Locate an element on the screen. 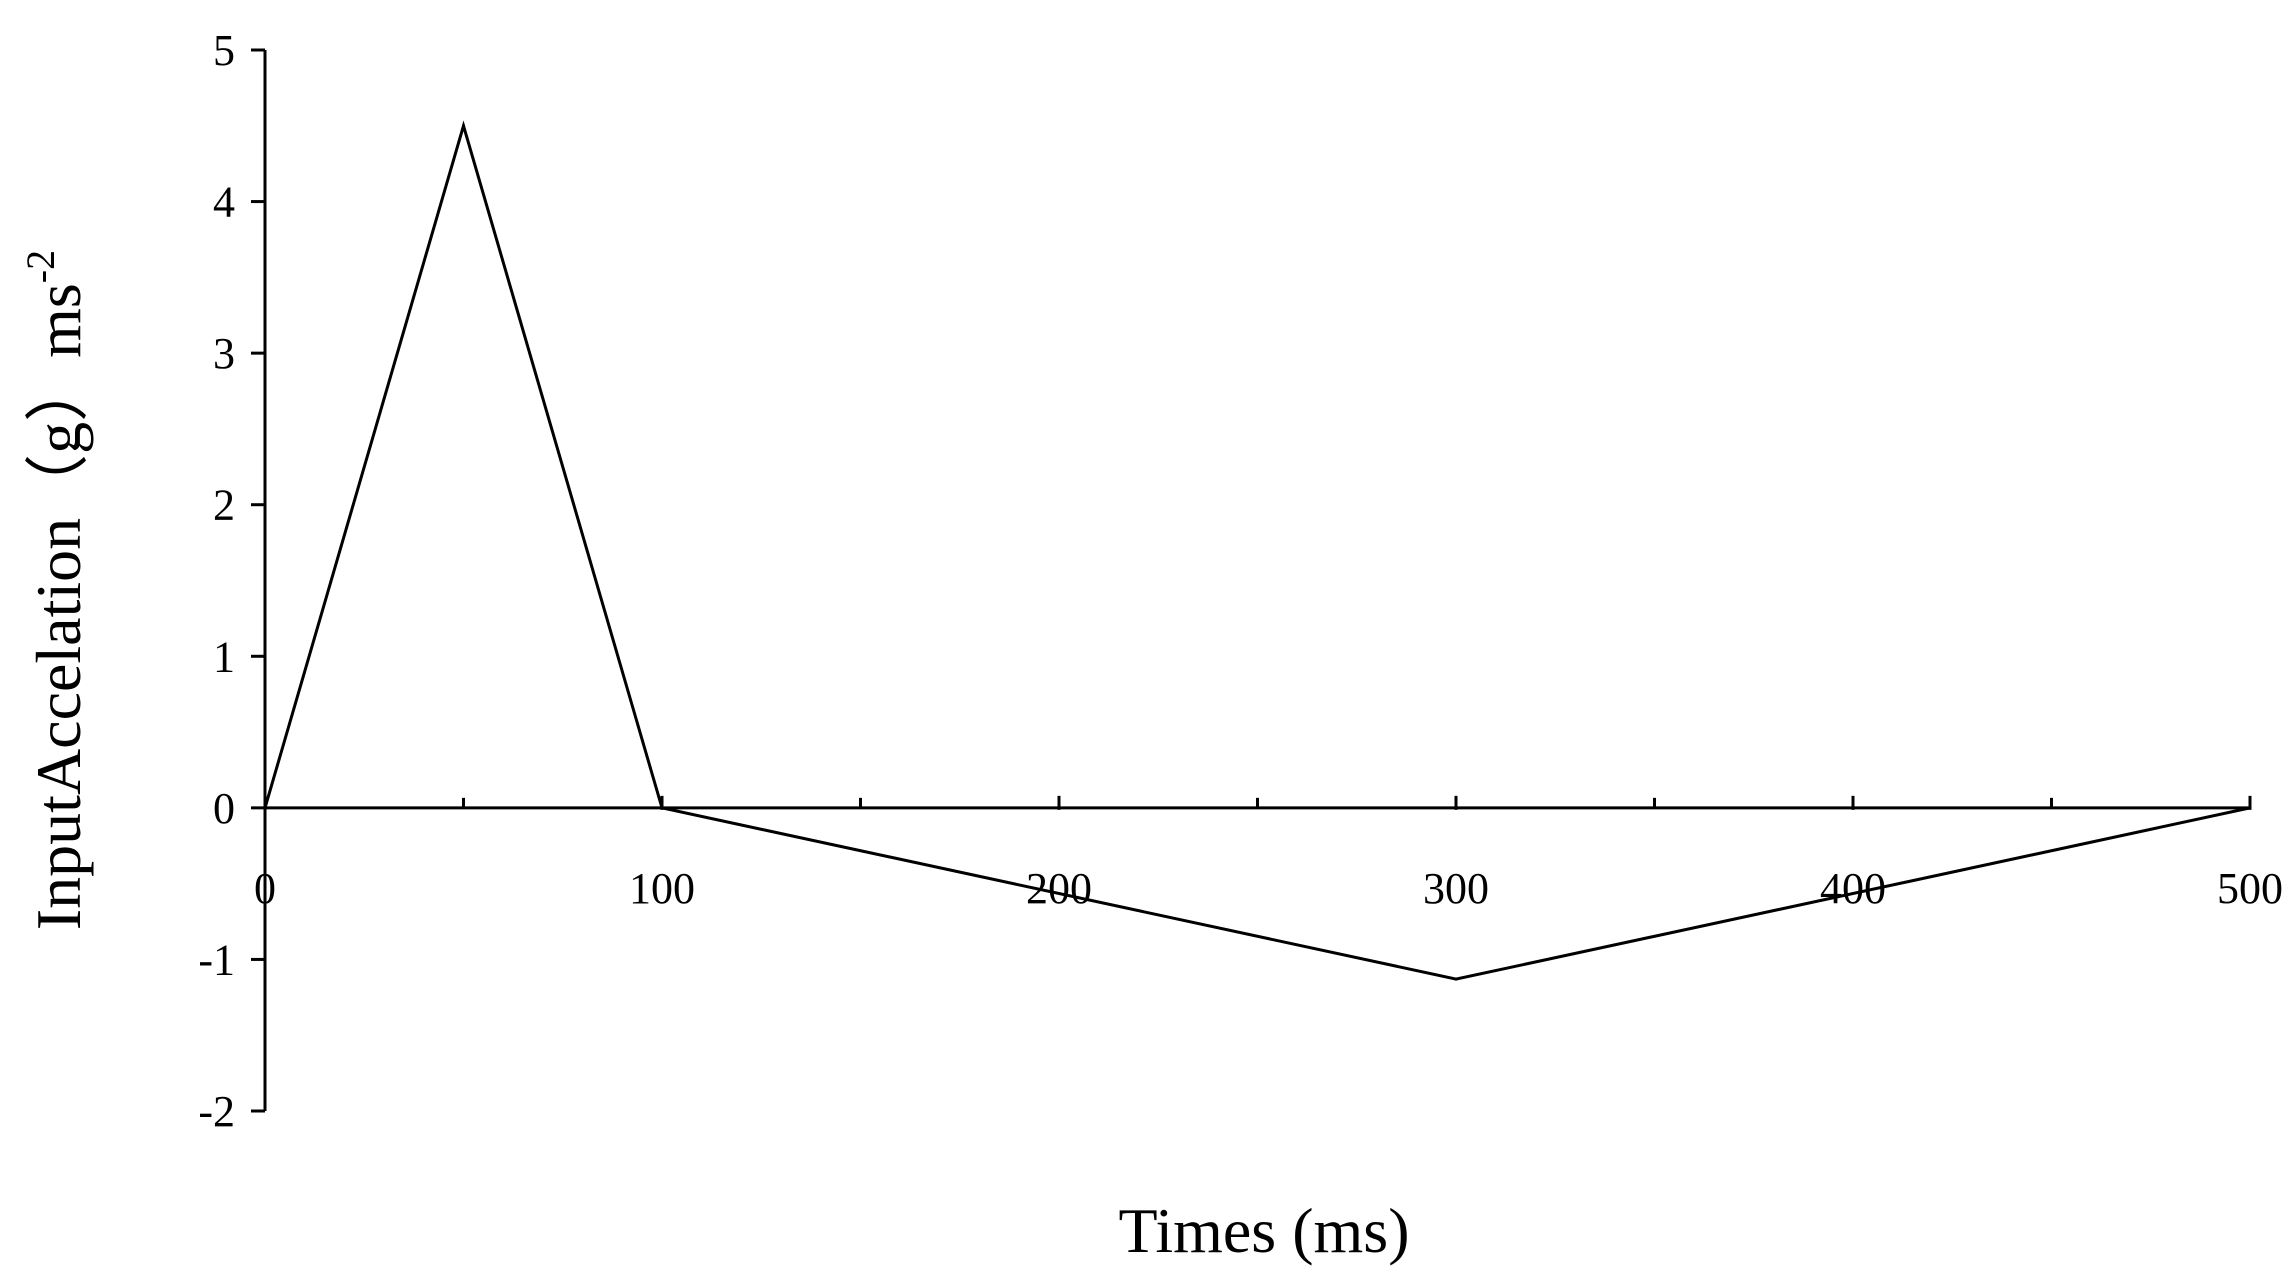 The height and width of the screenshot is (1284, 2292). x-tick-label: 100 is located at coordinates (662, 888).